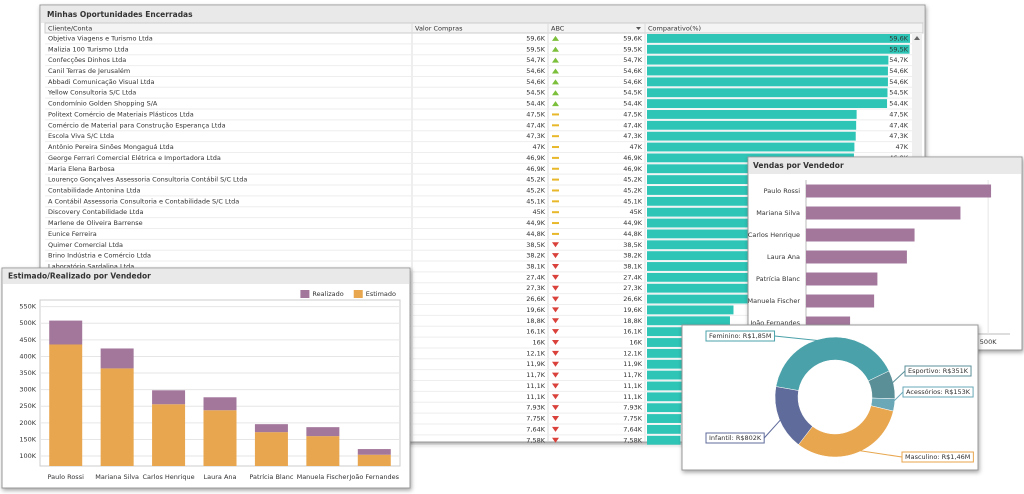 The height and width of the screenshot is (494, 1024). Describe the element at coordinates (99, 256) in the screenshot. I see `client-name: Brino Indústria e Comércio Ltda` at that location.